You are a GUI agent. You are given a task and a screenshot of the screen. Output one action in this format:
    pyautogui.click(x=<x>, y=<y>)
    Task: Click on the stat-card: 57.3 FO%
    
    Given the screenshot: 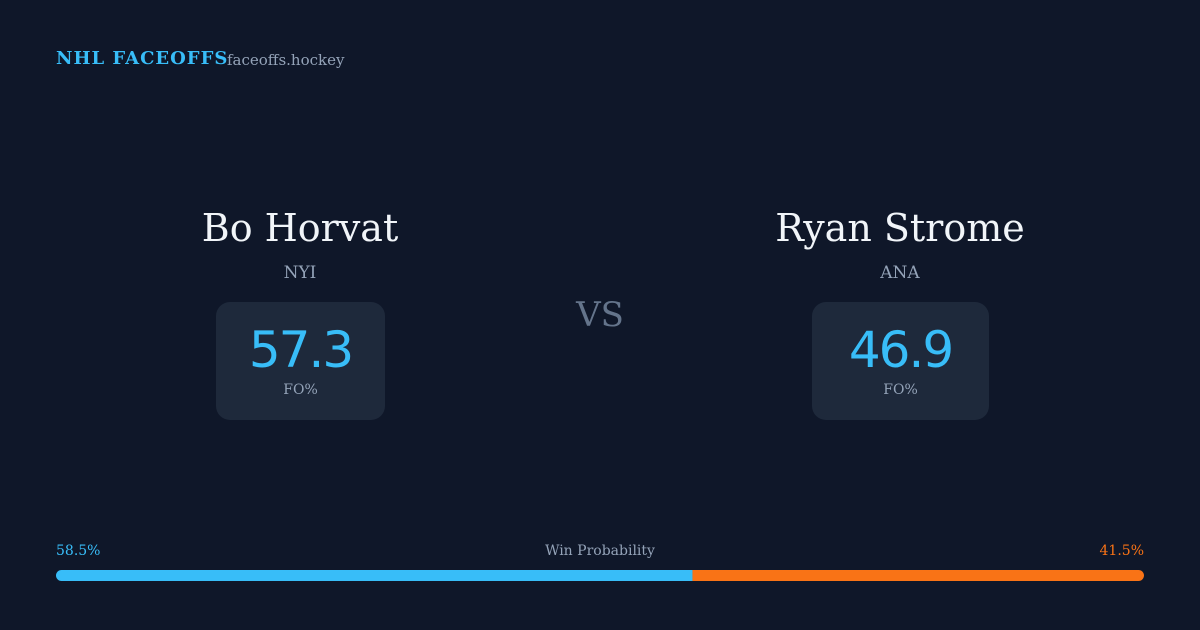 What is the action you would take?
    pyautogui.click(x=300, y=361)
    